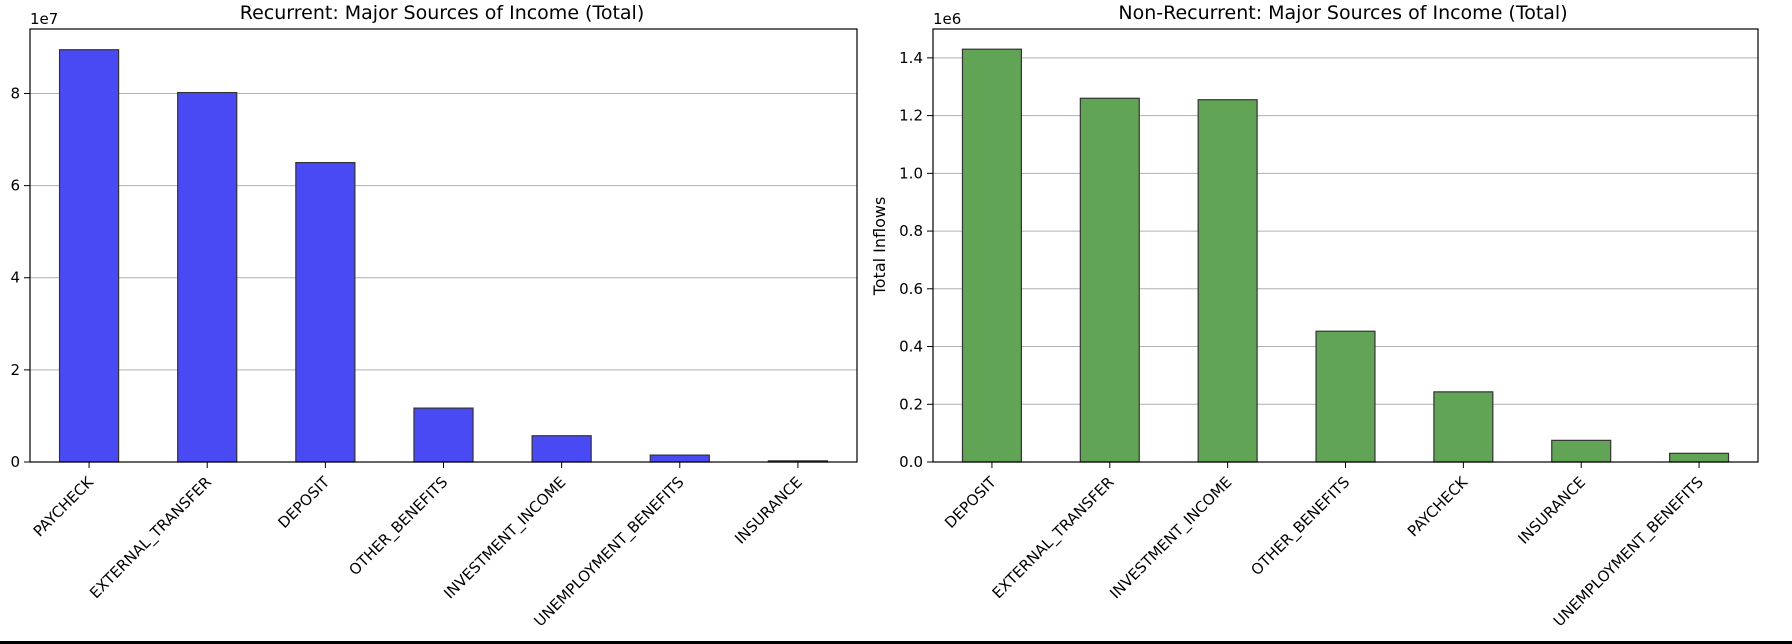 Image resolution: width=1792 pixels, height=644 pixels. I want to click on y-tick-label: 0.2, so click(911, 404).